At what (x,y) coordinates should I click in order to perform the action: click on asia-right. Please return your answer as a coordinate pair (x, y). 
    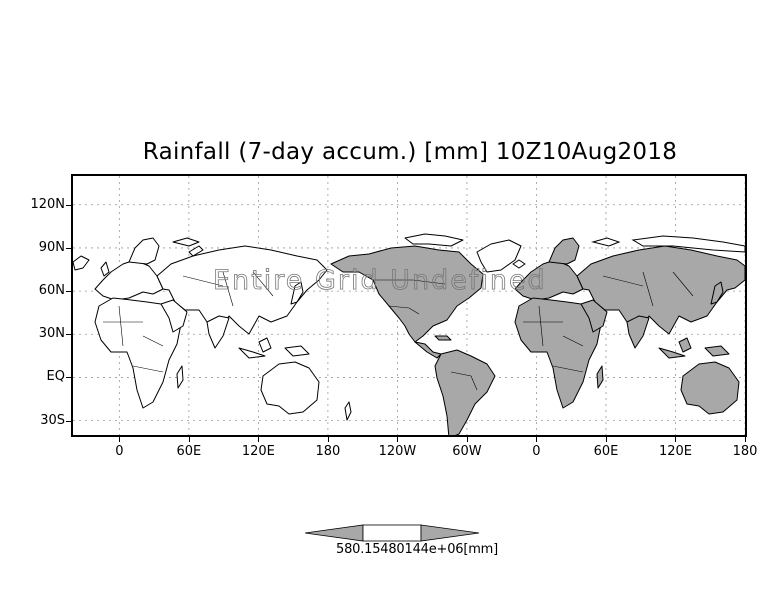
    Looking at the image, I should click on (660, 290).